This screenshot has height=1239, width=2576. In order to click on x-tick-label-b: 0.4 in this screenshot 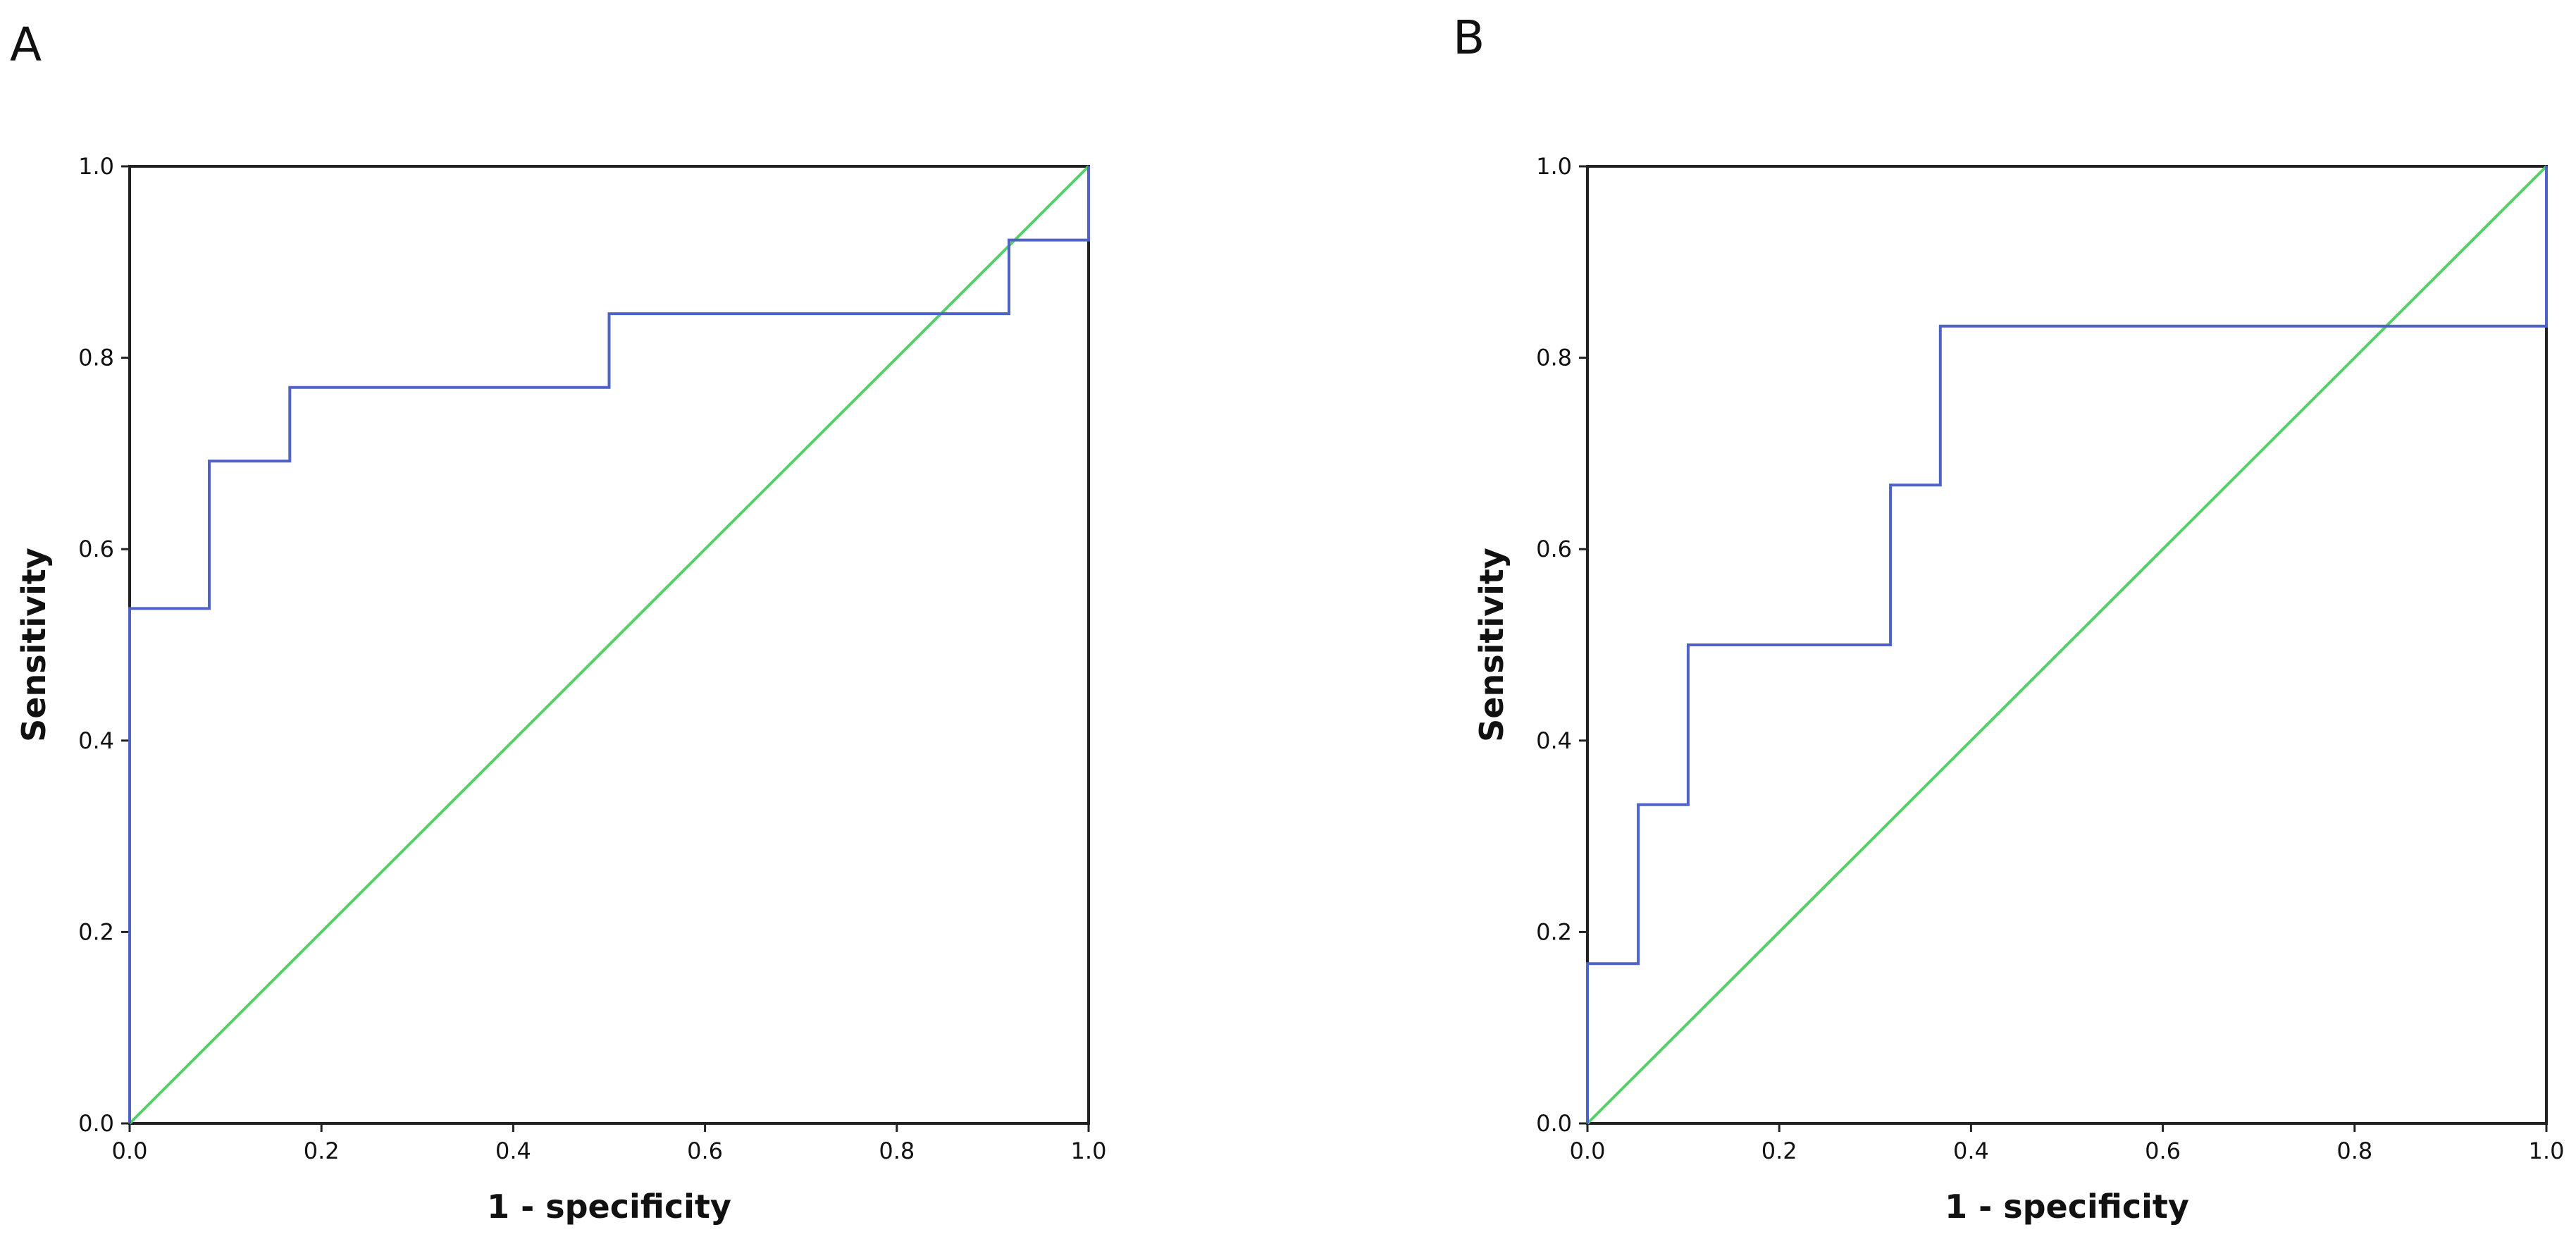, I will do `click(1971, 1151)`.